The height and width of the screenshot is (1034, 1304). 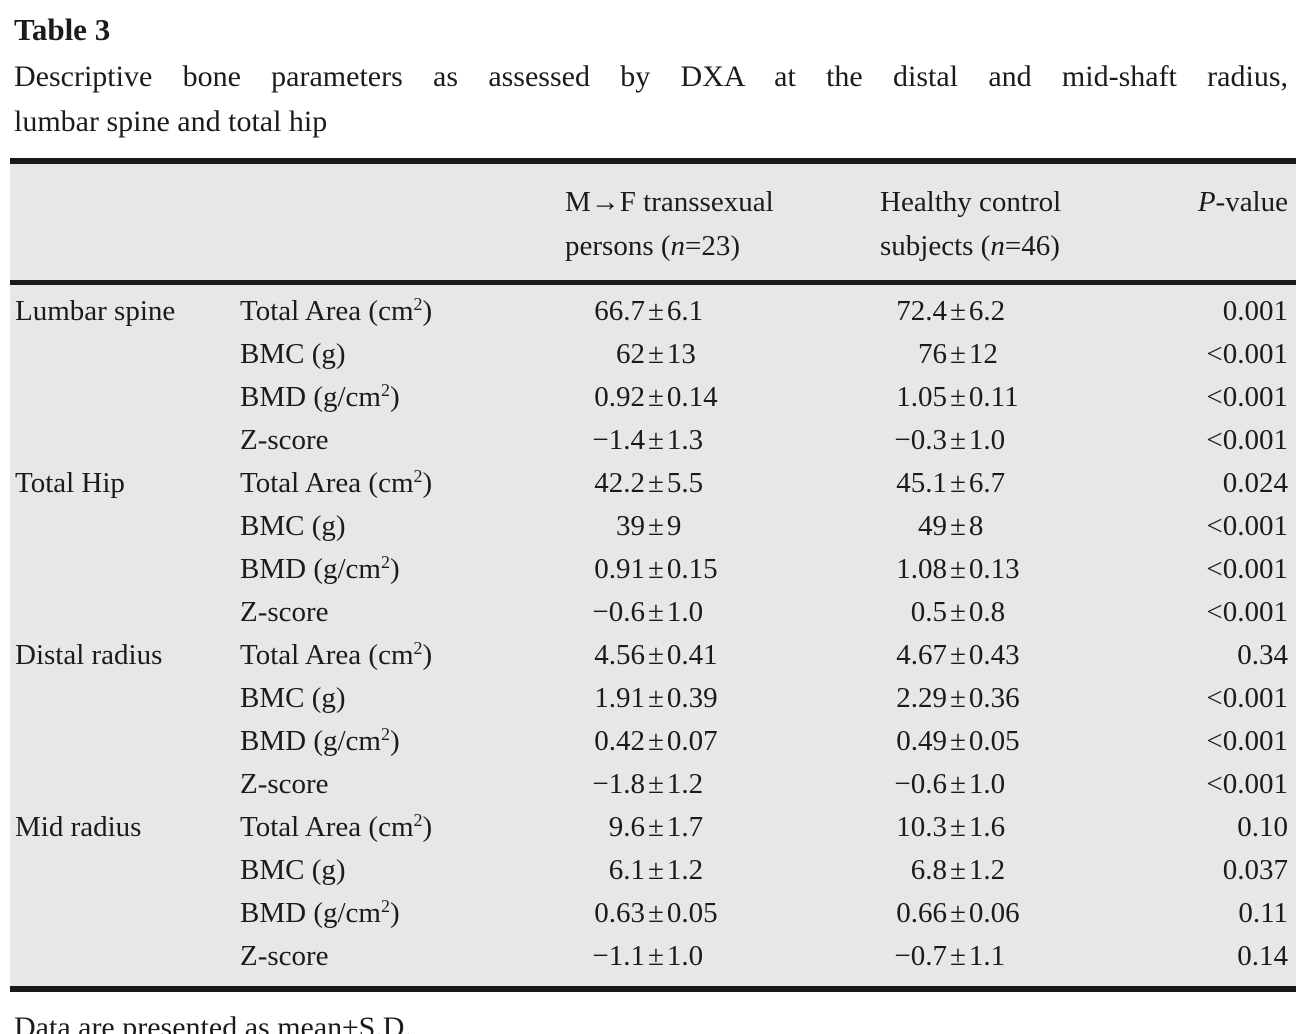 I want to click on mean-value: 6.1, so click(x=626, y=870).